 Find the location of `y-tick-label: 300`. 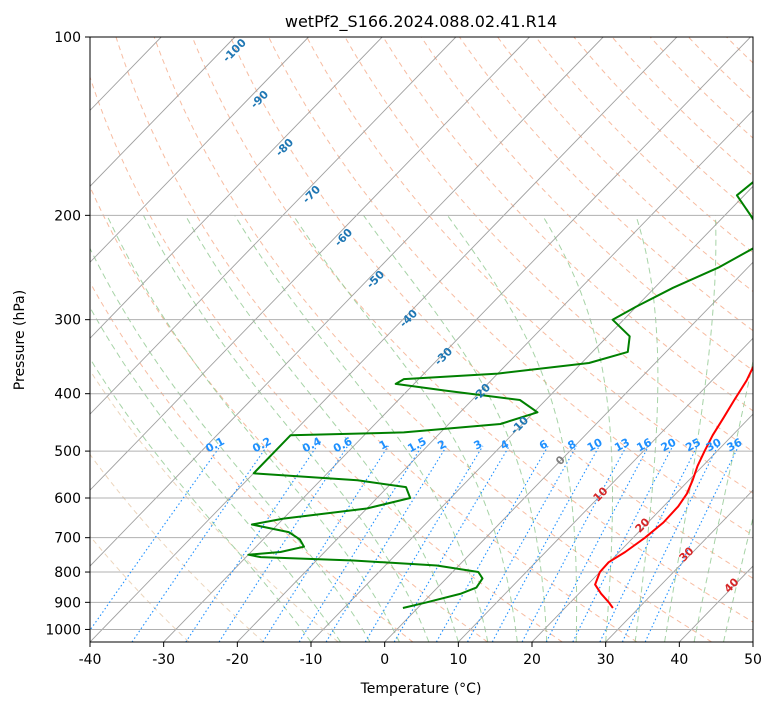

y-tick-label: 300 is located at coordinates (67, 321).